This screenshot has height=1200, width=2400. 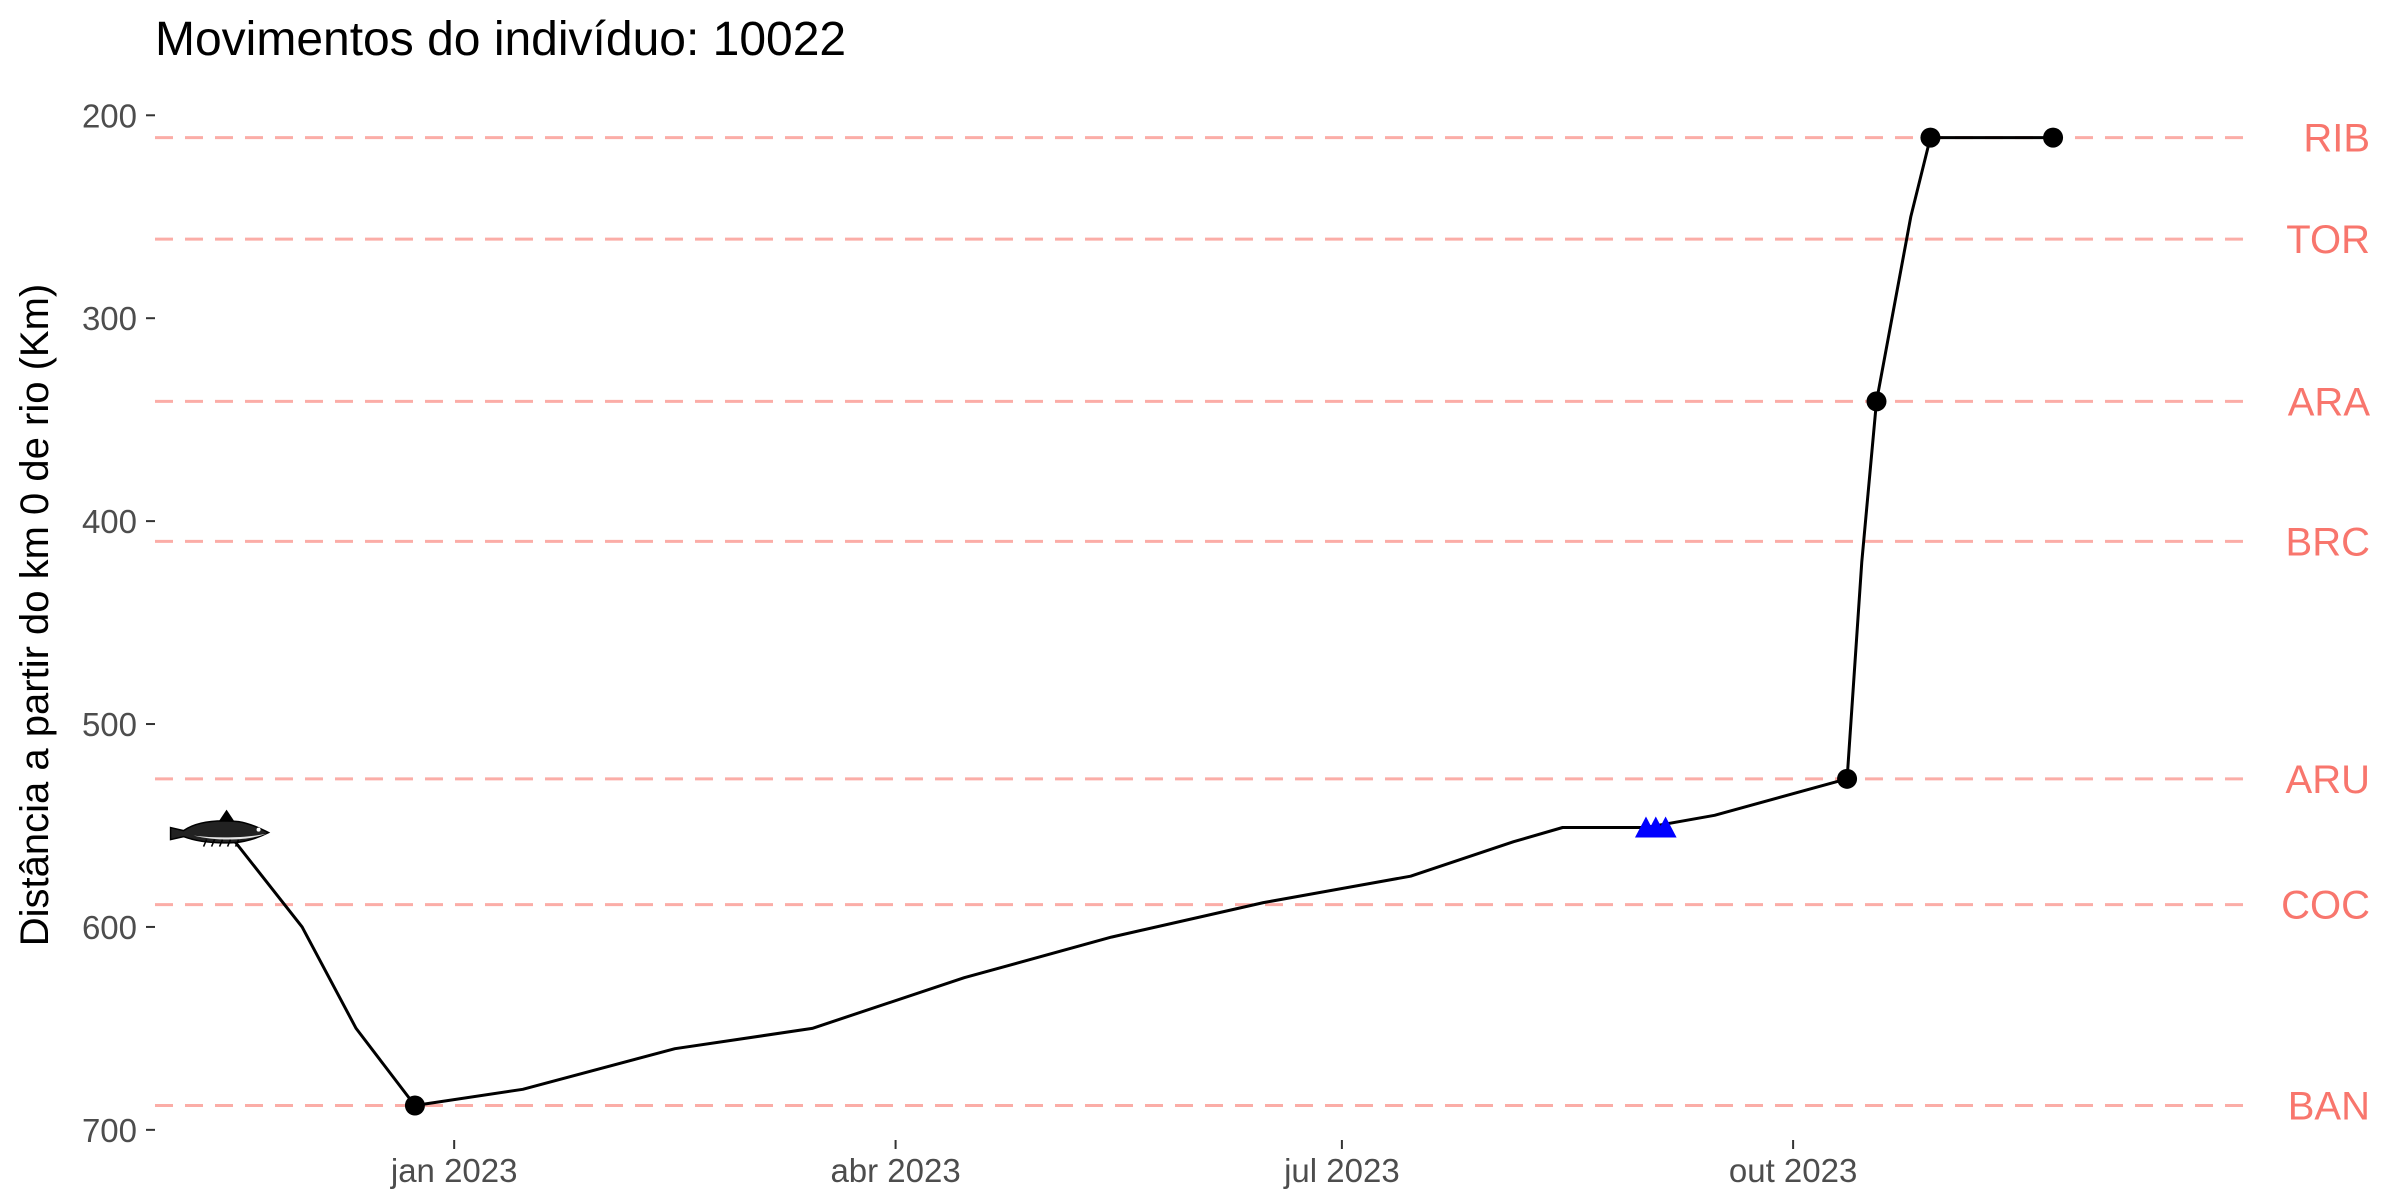 I want to click on x-tick-label: out 2023, so click(x=1793, y=1170).